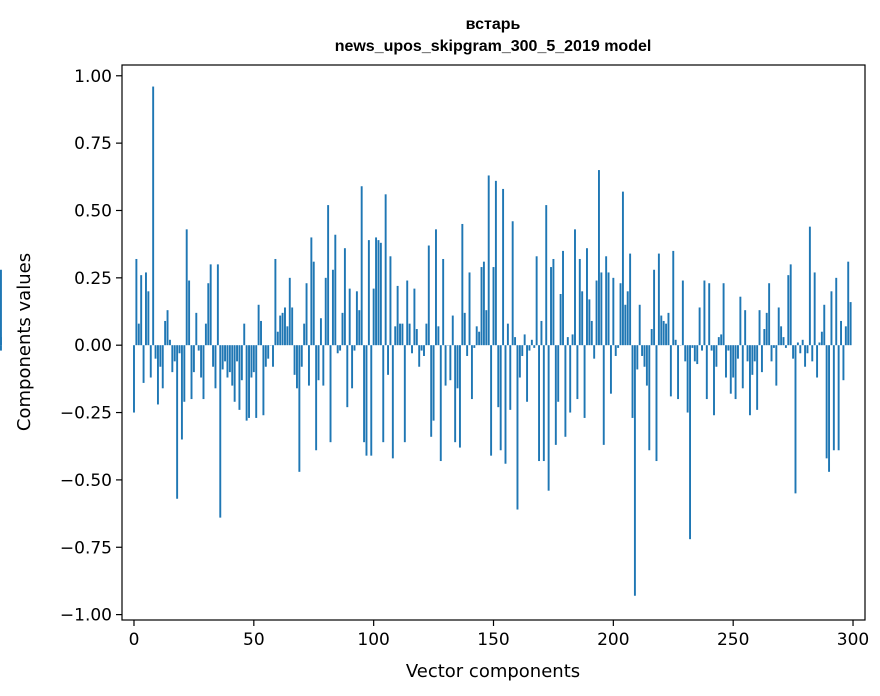  Describe the element at coordinates (93, 77) in the screenshot. I see `y-tick-label: 1.00` at that location.